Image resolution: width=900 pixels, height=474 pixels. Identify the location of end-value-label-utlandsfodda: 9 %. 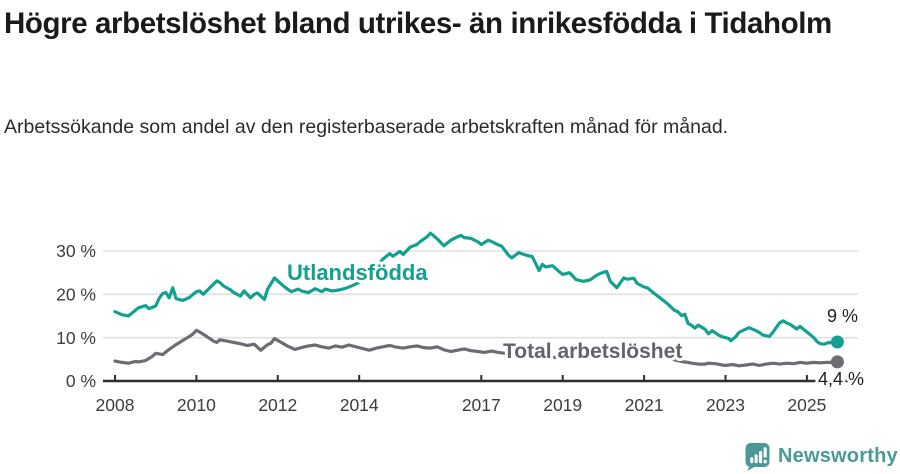
(842, 316).